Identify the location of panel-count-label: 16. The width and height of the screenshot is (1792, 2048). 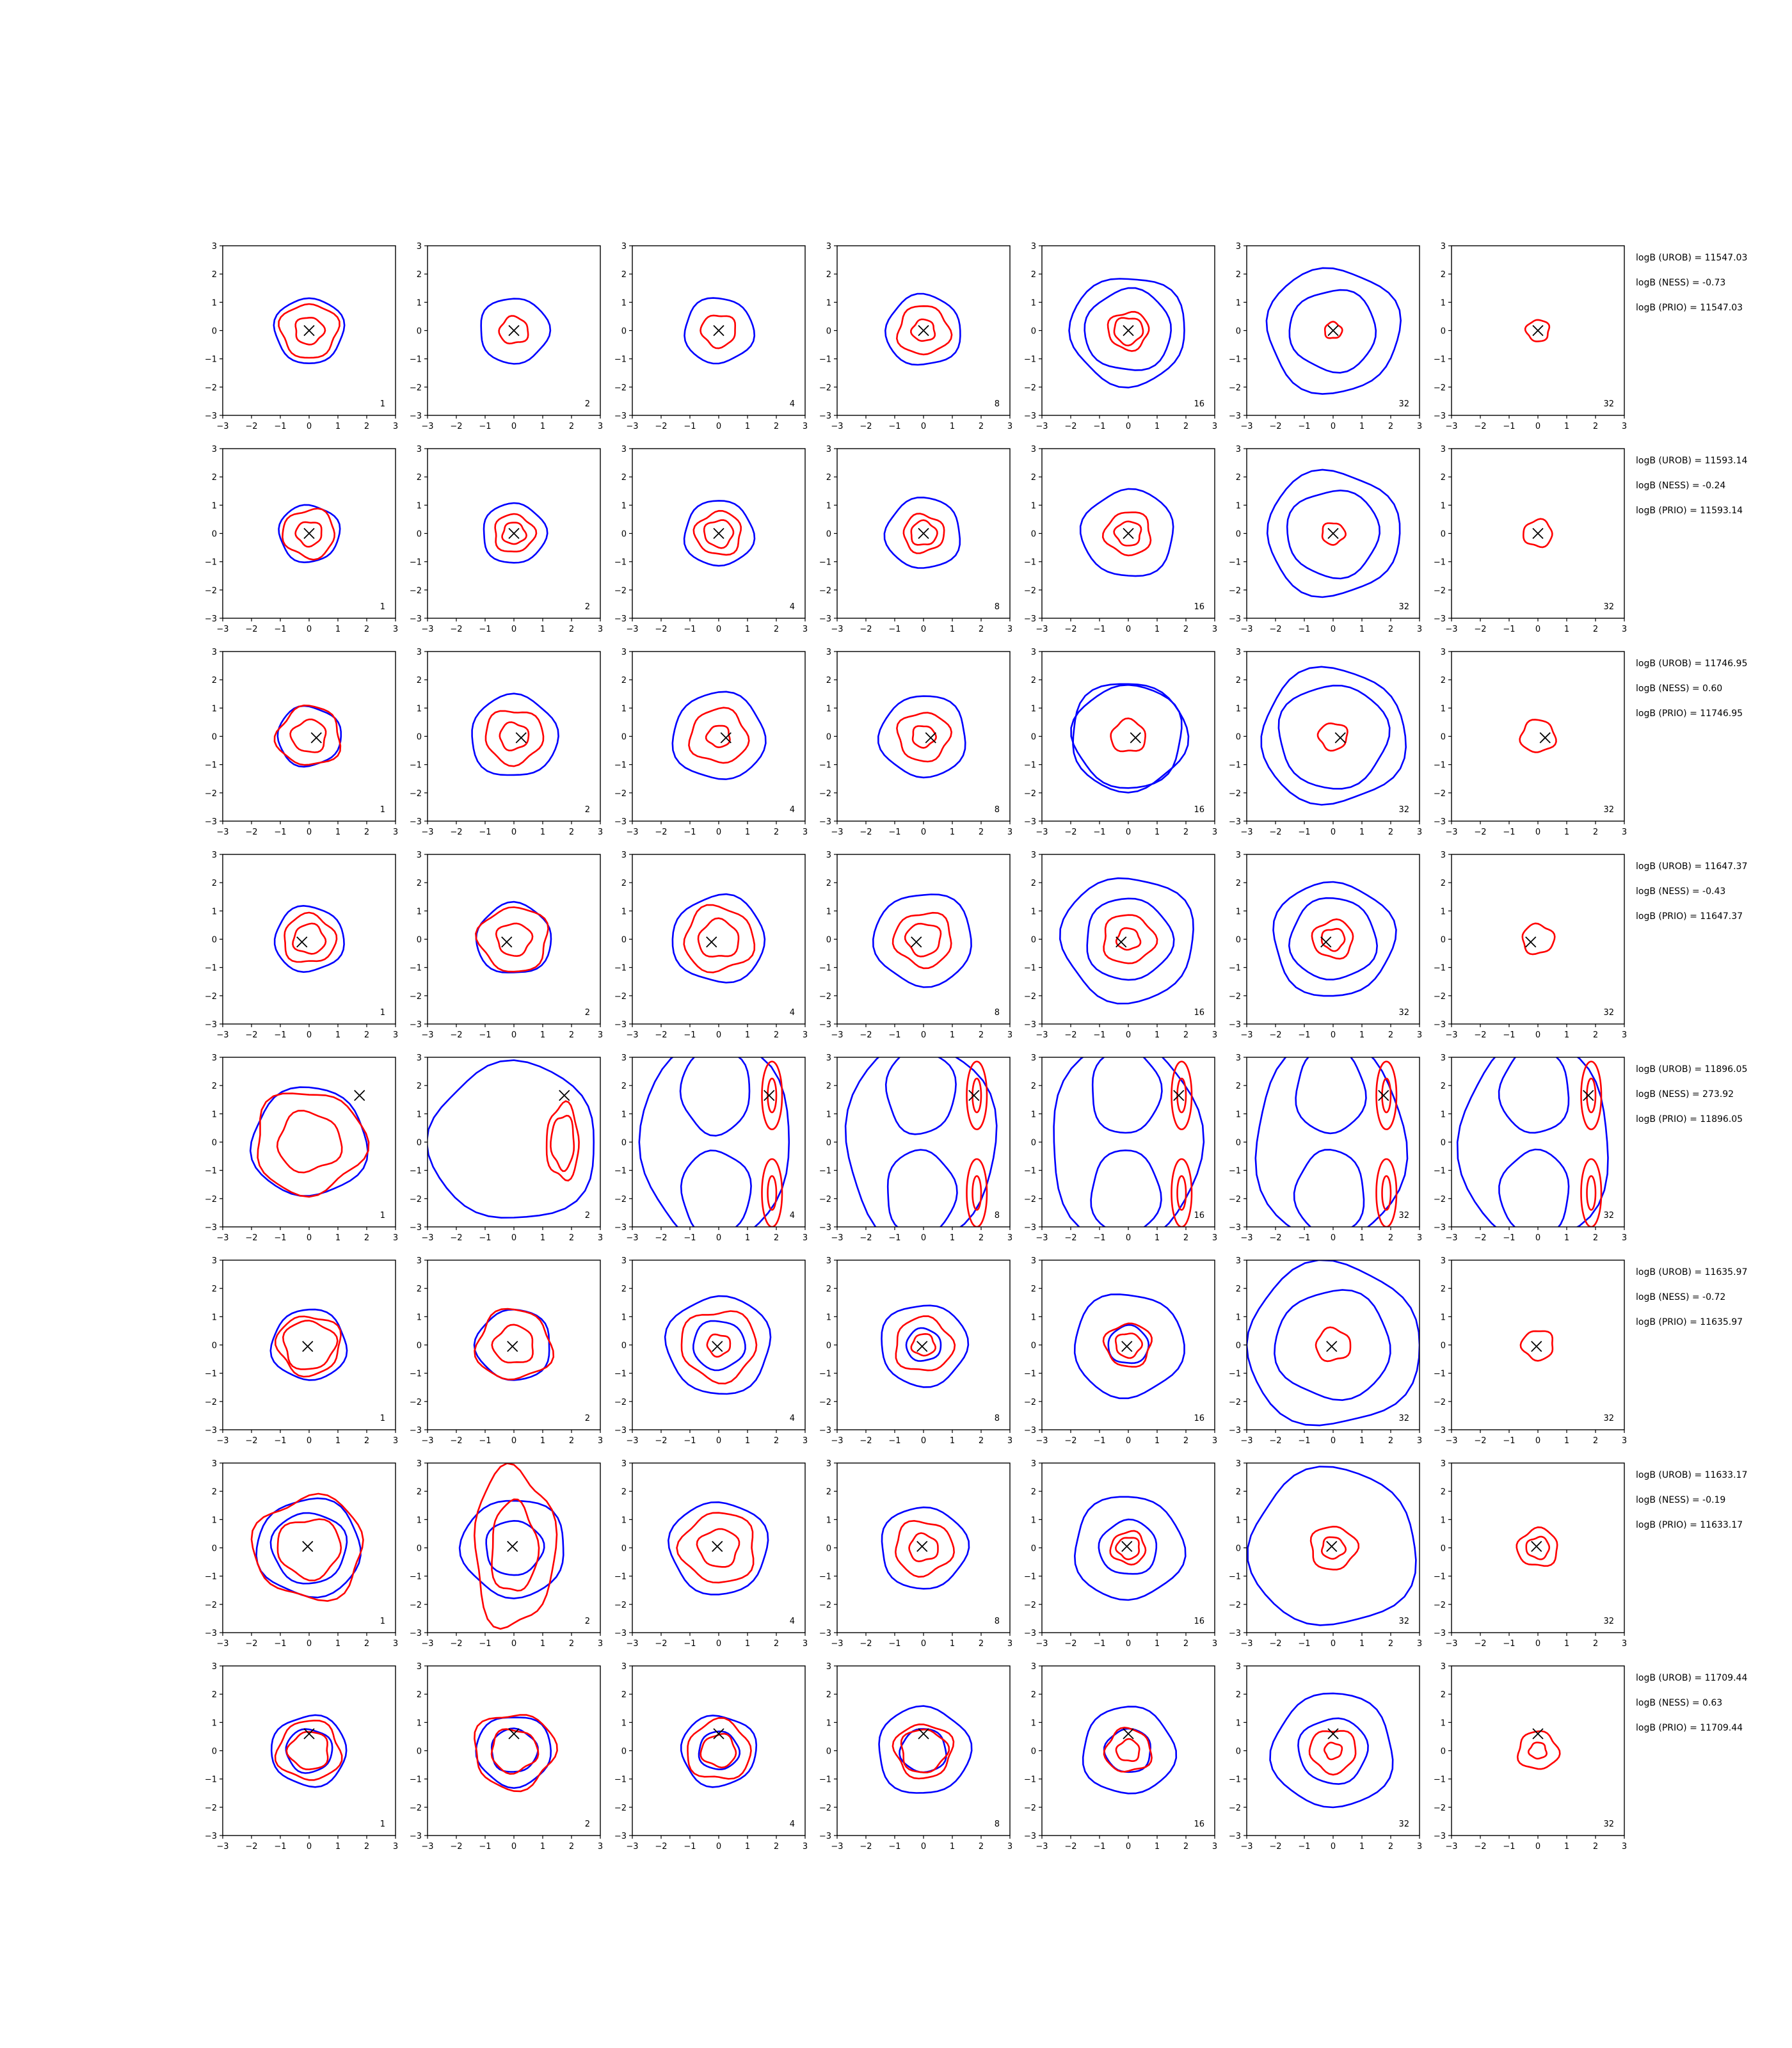
(1199, 404).